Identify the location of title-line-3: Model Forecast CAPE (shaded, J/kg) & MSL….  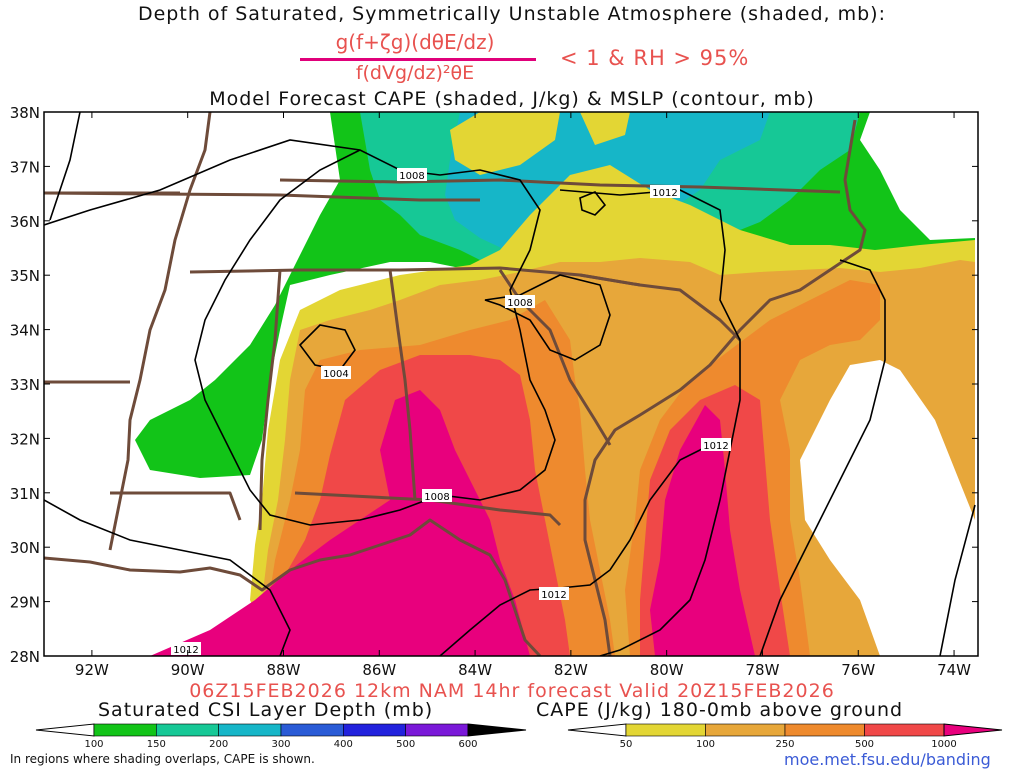
(512, 99).